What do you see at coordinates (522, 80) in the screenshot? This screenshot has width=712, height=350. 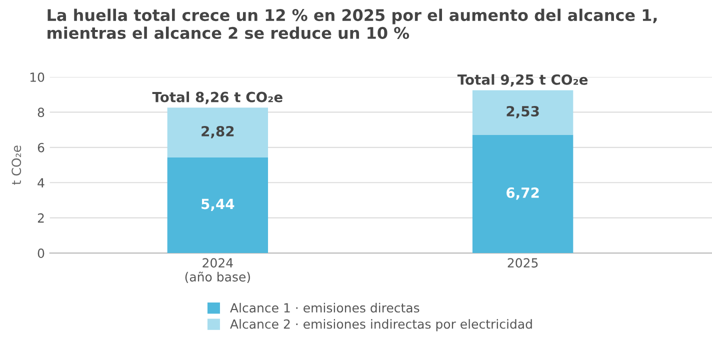 I see `total-label: Total 9,25 t CO₂e` at bounding box center [522, 80].